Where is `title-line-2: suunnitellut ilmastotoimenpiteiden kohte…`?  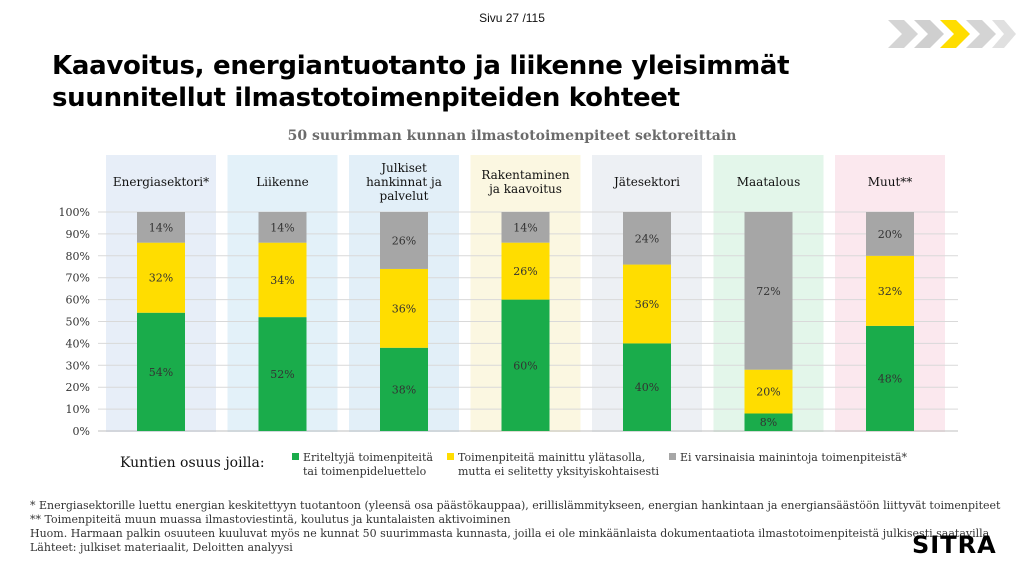
title-line-2: suunnitellut ilmastotoimenpiteiden kohte… is located at coordinates (366, 98).